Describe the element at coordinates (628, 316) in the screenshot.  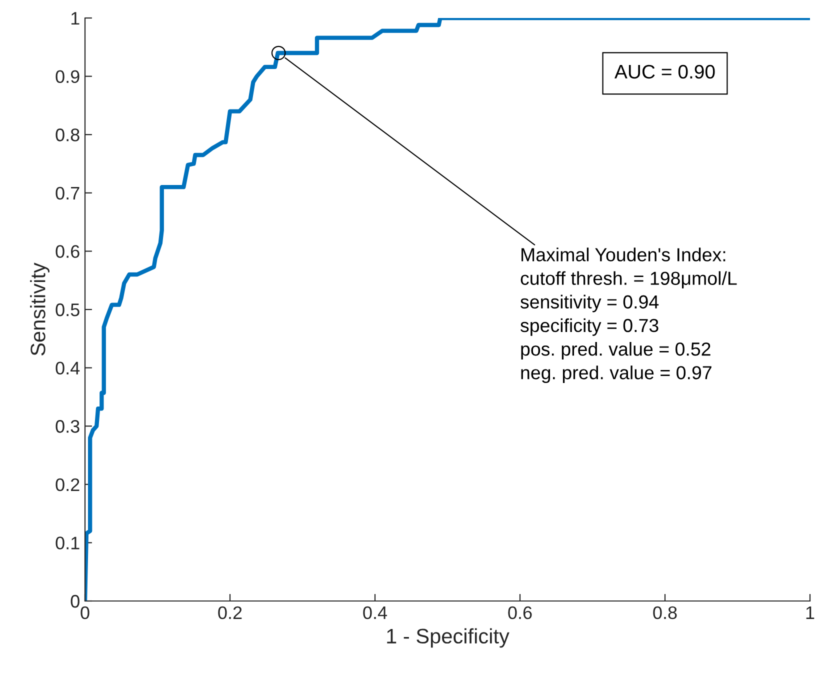
I see `annotation: Maximal Youden's Index: cutoff thresh. = 198μmol/L sensitivity = 0.94 specificity = 0.73 pos. pred. value = 0.52 neg. pred. value = 0.97` at that location.